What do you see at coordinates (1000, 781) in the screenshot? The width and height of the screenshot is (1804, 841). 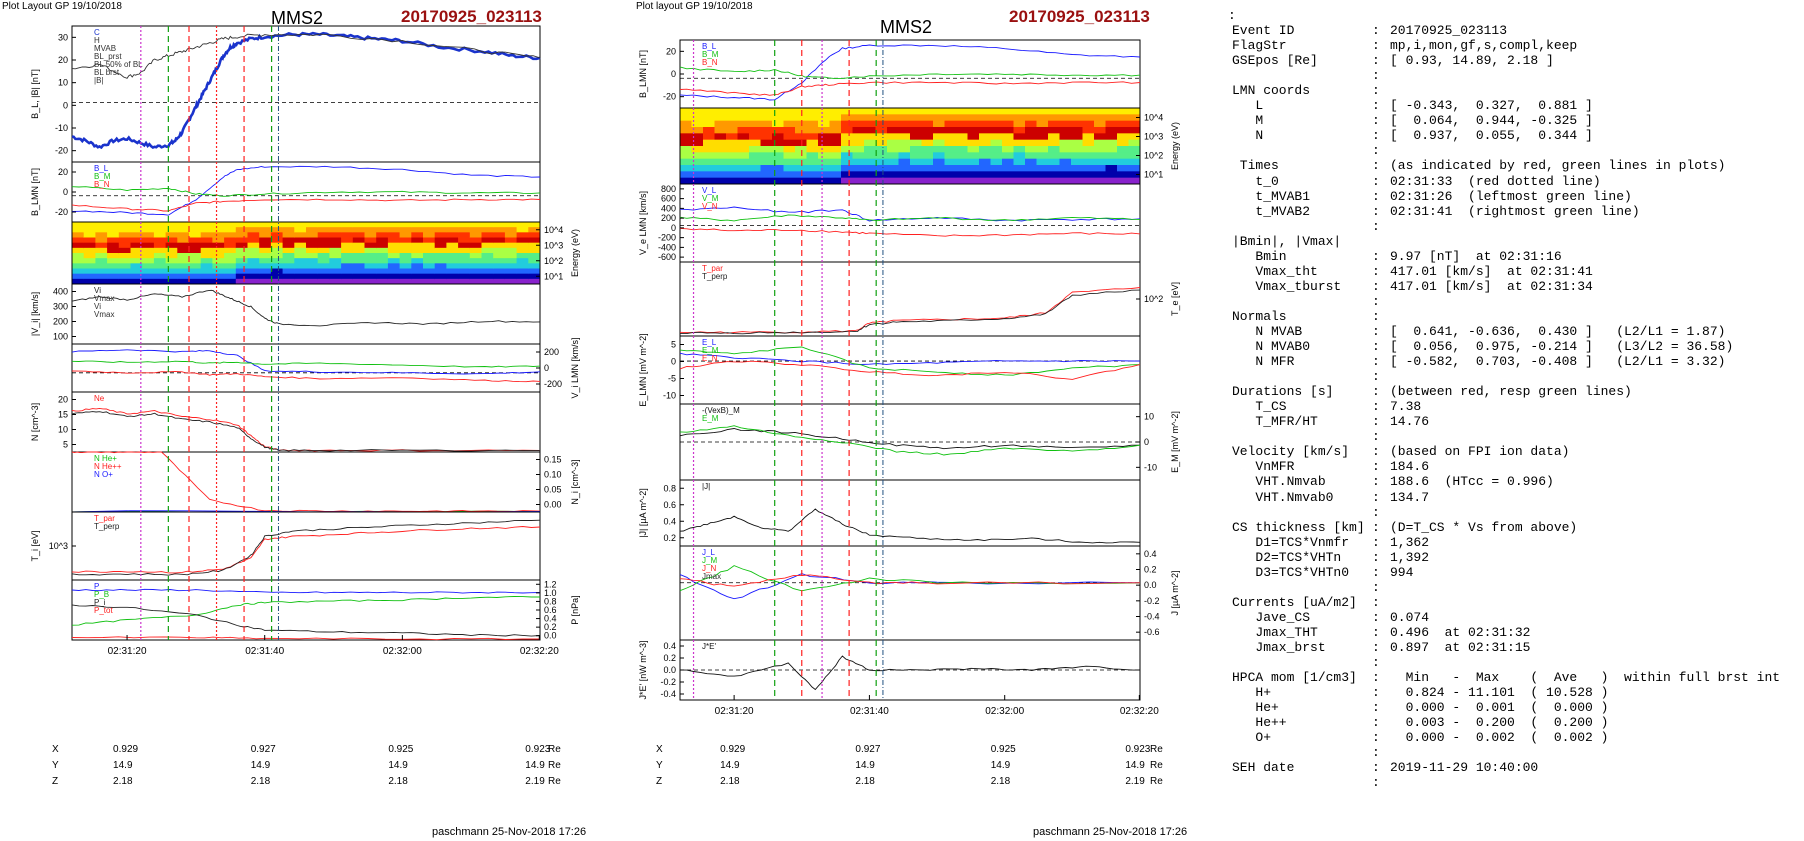 I see `coord-value: 2.18` at bounding box center [1000, 781].